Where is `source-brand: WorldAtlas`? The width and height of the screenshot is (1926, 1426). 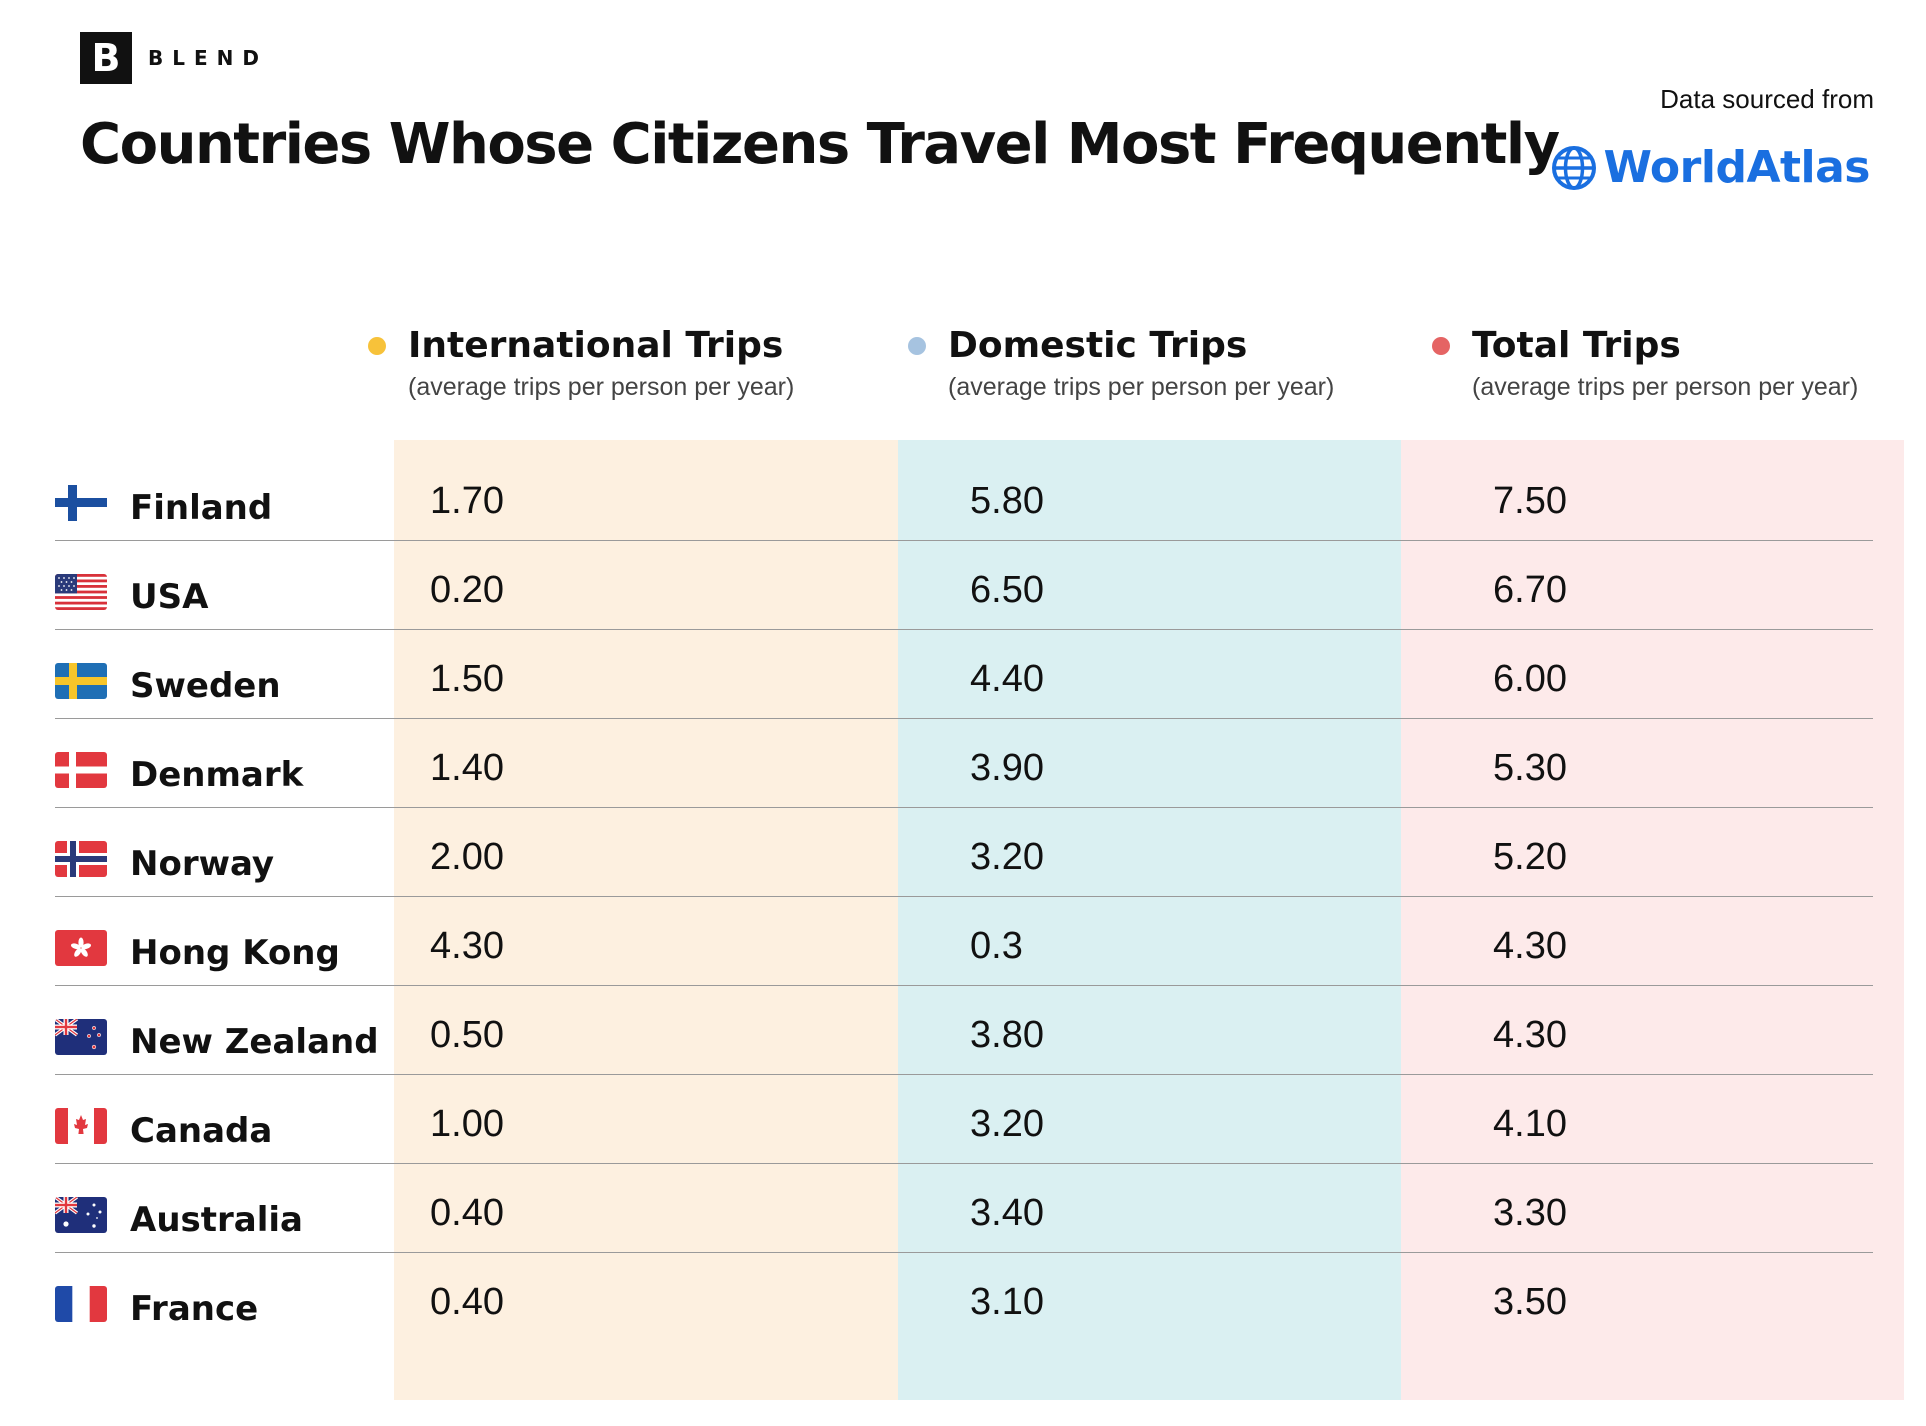
source-brand: WorldAtlas is located at coordinates (1710, 167).